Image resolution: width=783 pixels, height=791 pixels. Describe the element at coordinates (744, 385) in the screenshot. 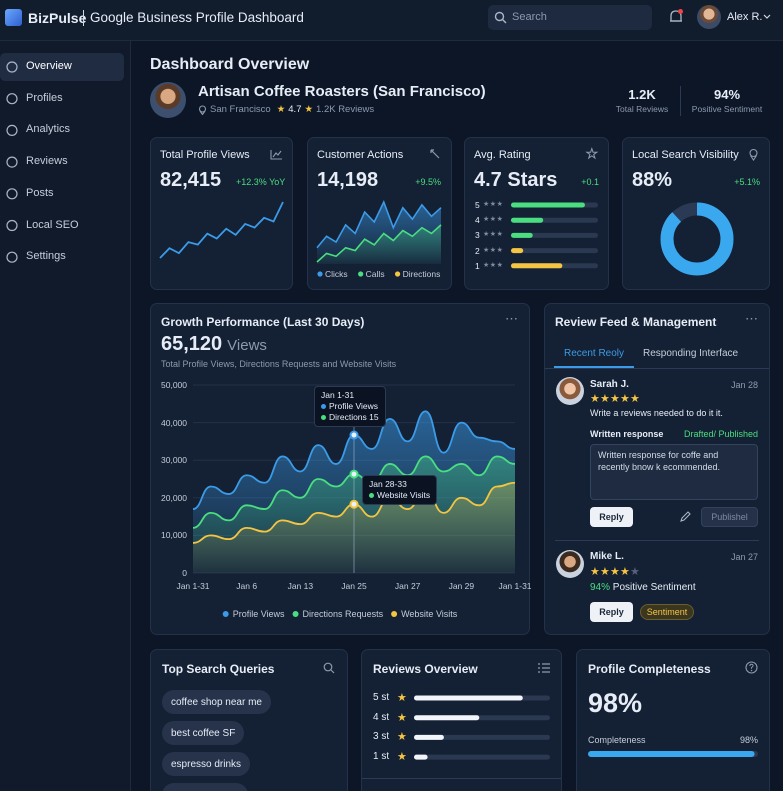

I see `review-date: Jan 28` at that location.